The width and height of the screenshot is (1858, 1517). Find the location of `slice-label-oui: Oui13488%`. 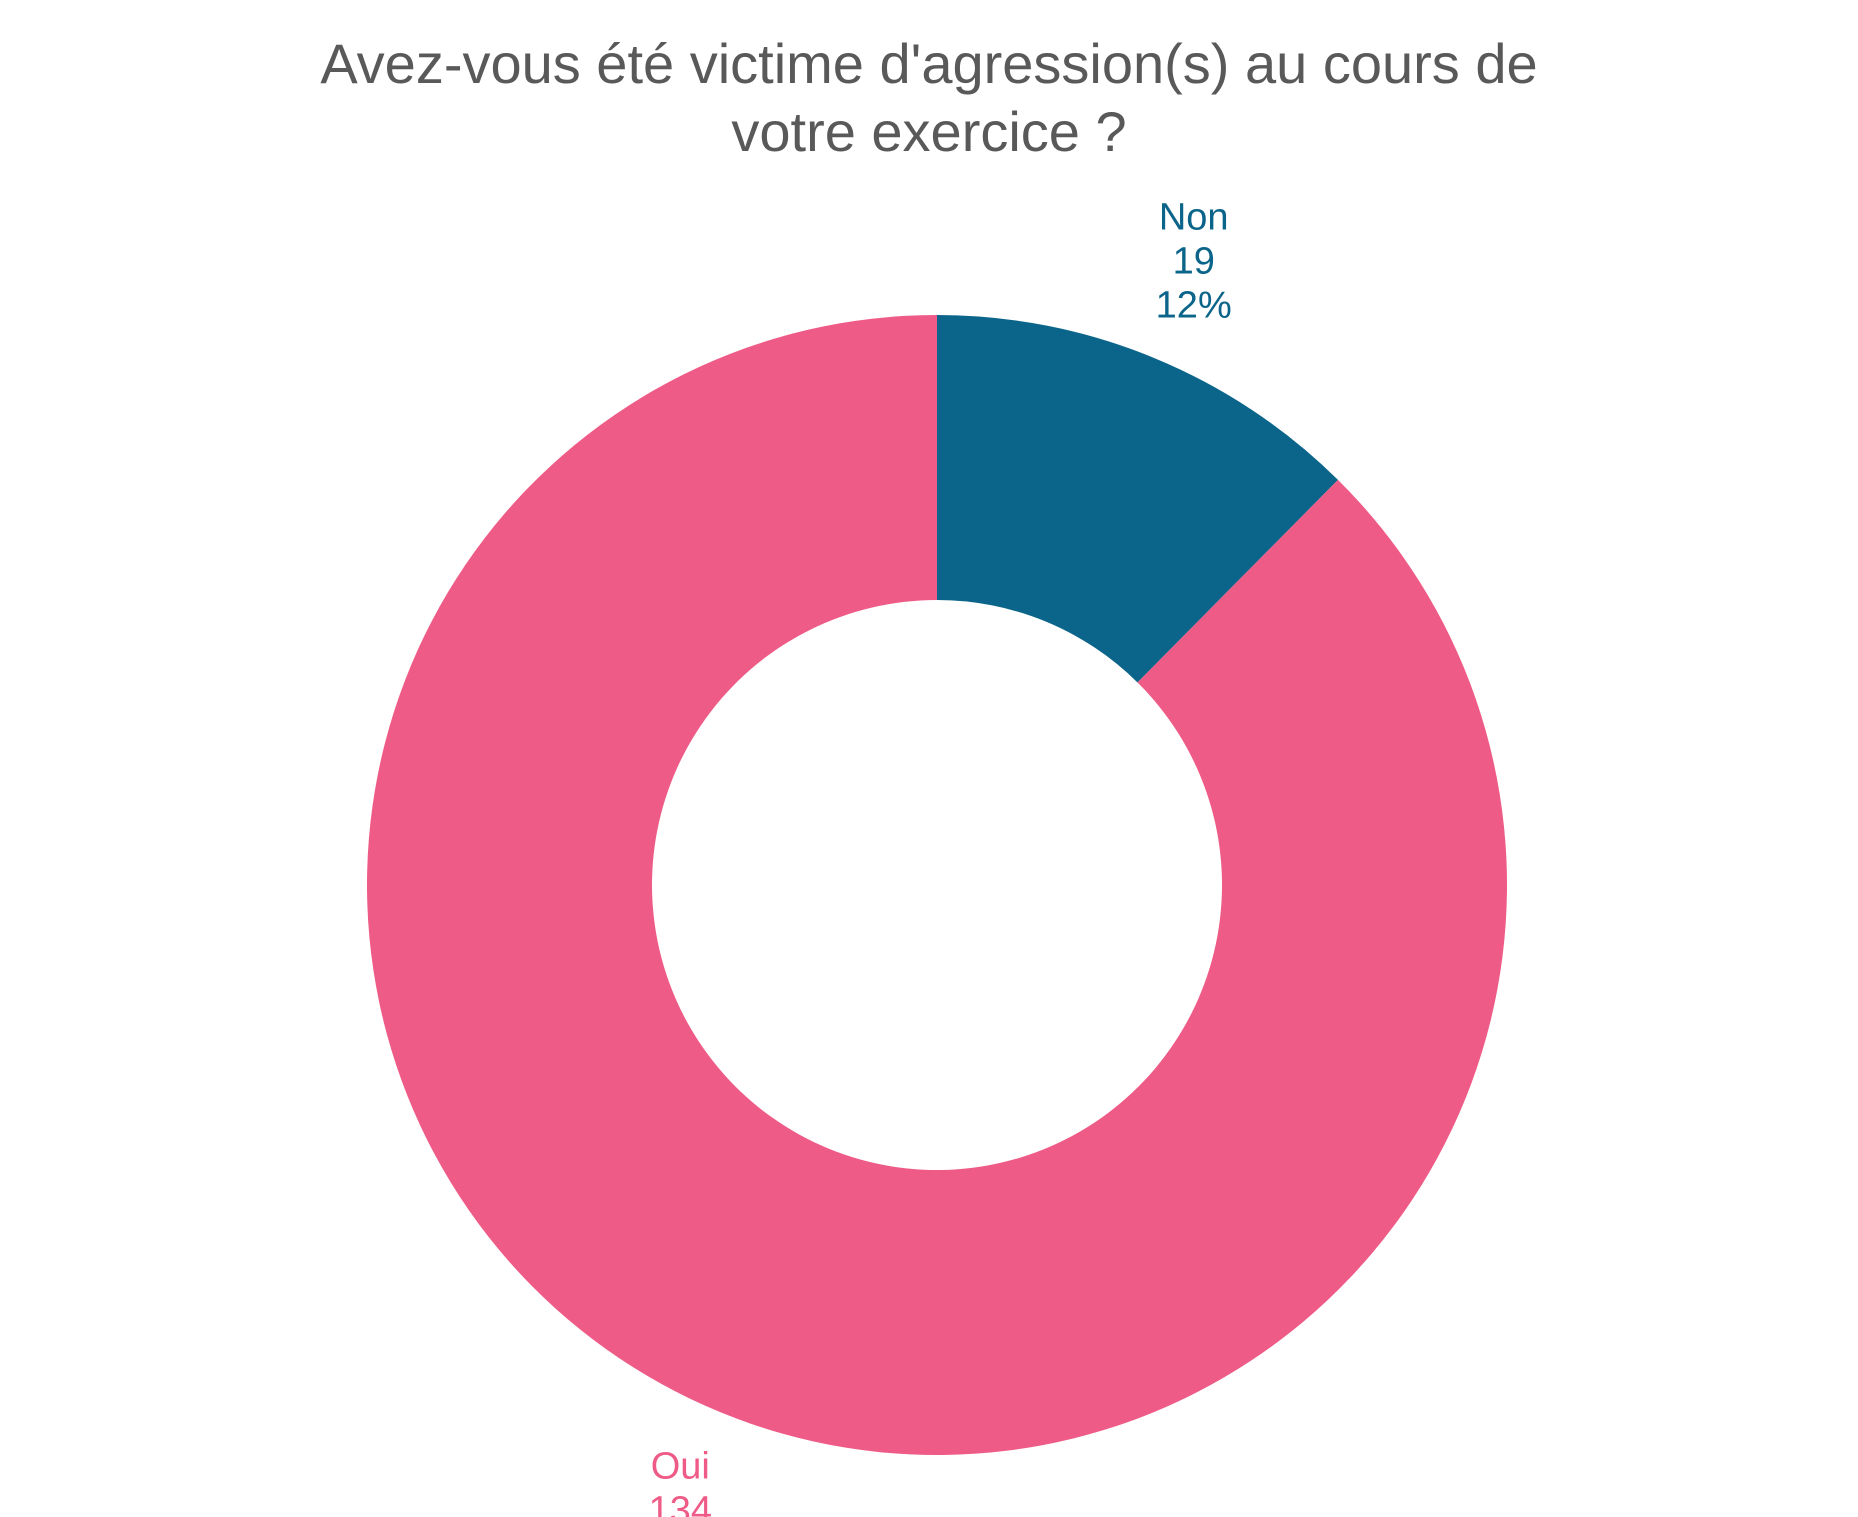

slice-label-oui: Oui13488% is located at coordinates (680, 1481).